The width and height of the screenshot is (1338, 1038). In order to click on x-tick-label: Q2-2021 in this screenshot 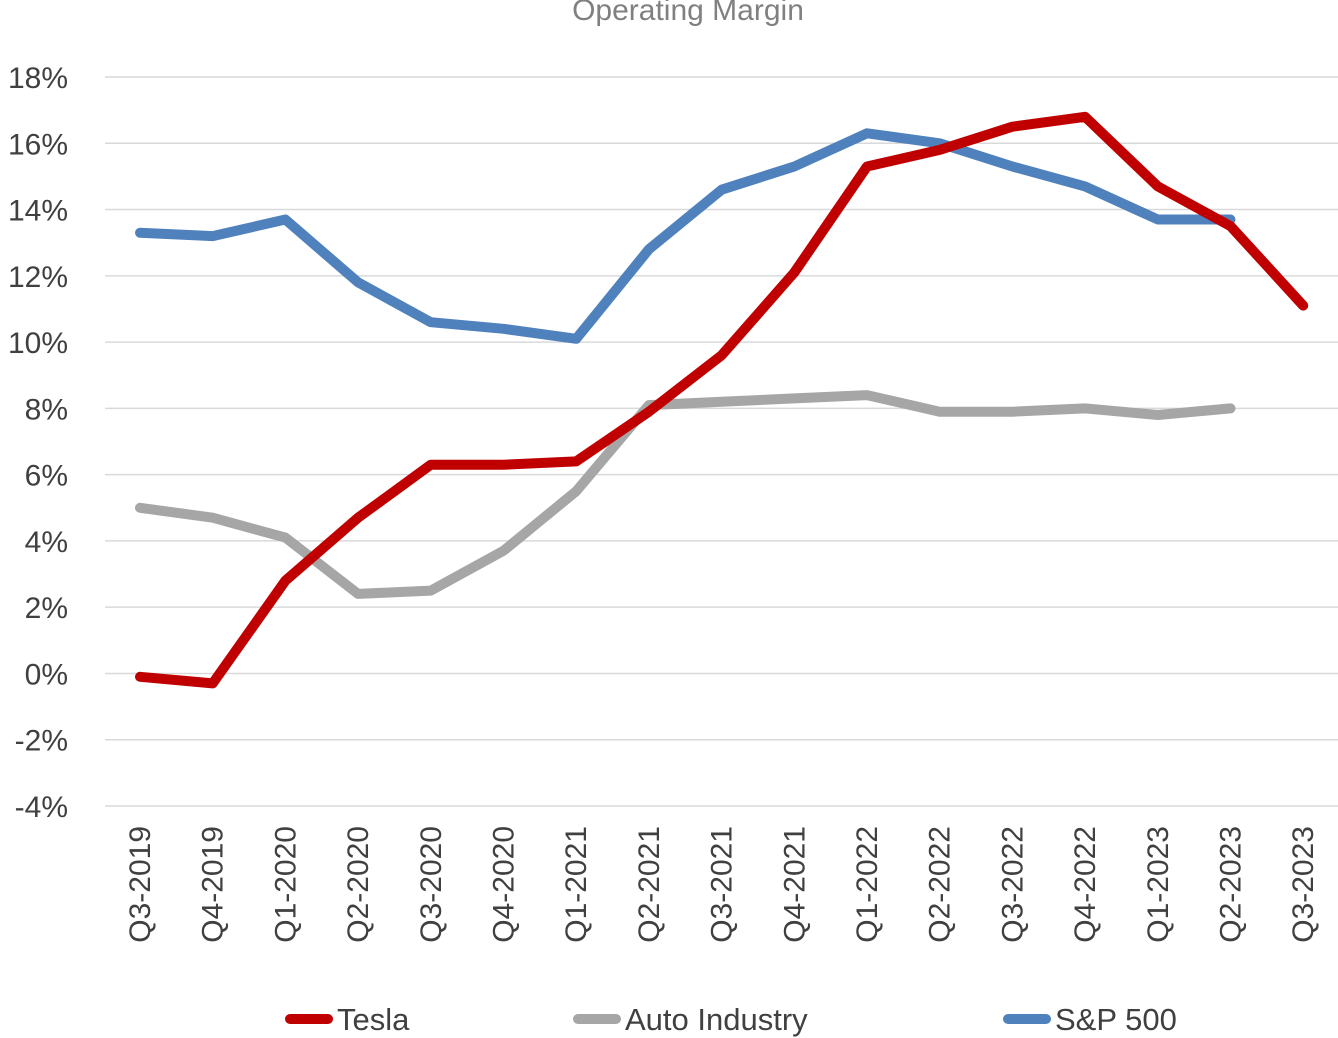, I will do `click(649, 884)`.